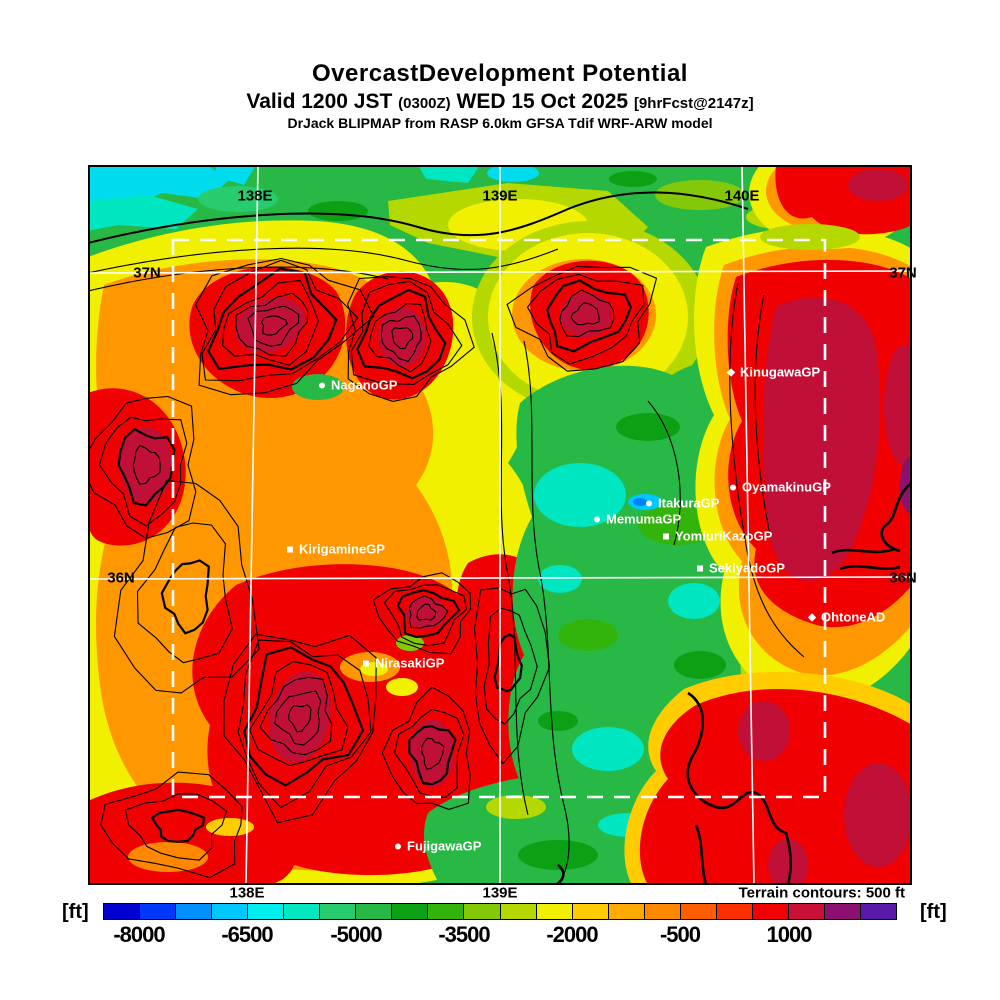 This screenshot has width=1000, height=1000. I want to click on legend-unit-left: [ft], so click(75, 912).